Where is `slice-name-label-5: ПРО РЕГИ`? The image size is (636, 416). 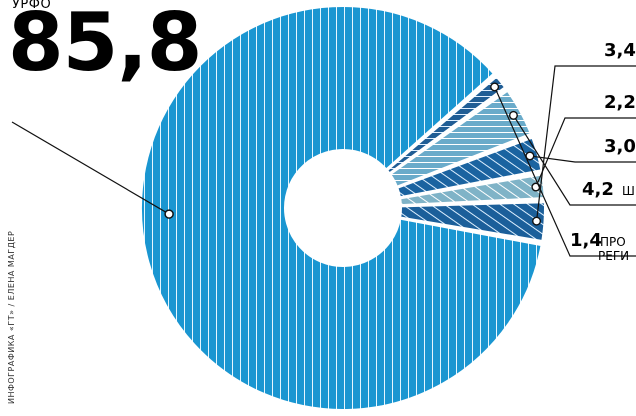
slice-name-label-5: ПРО РЕГИ is located at coordinates (613, 249).